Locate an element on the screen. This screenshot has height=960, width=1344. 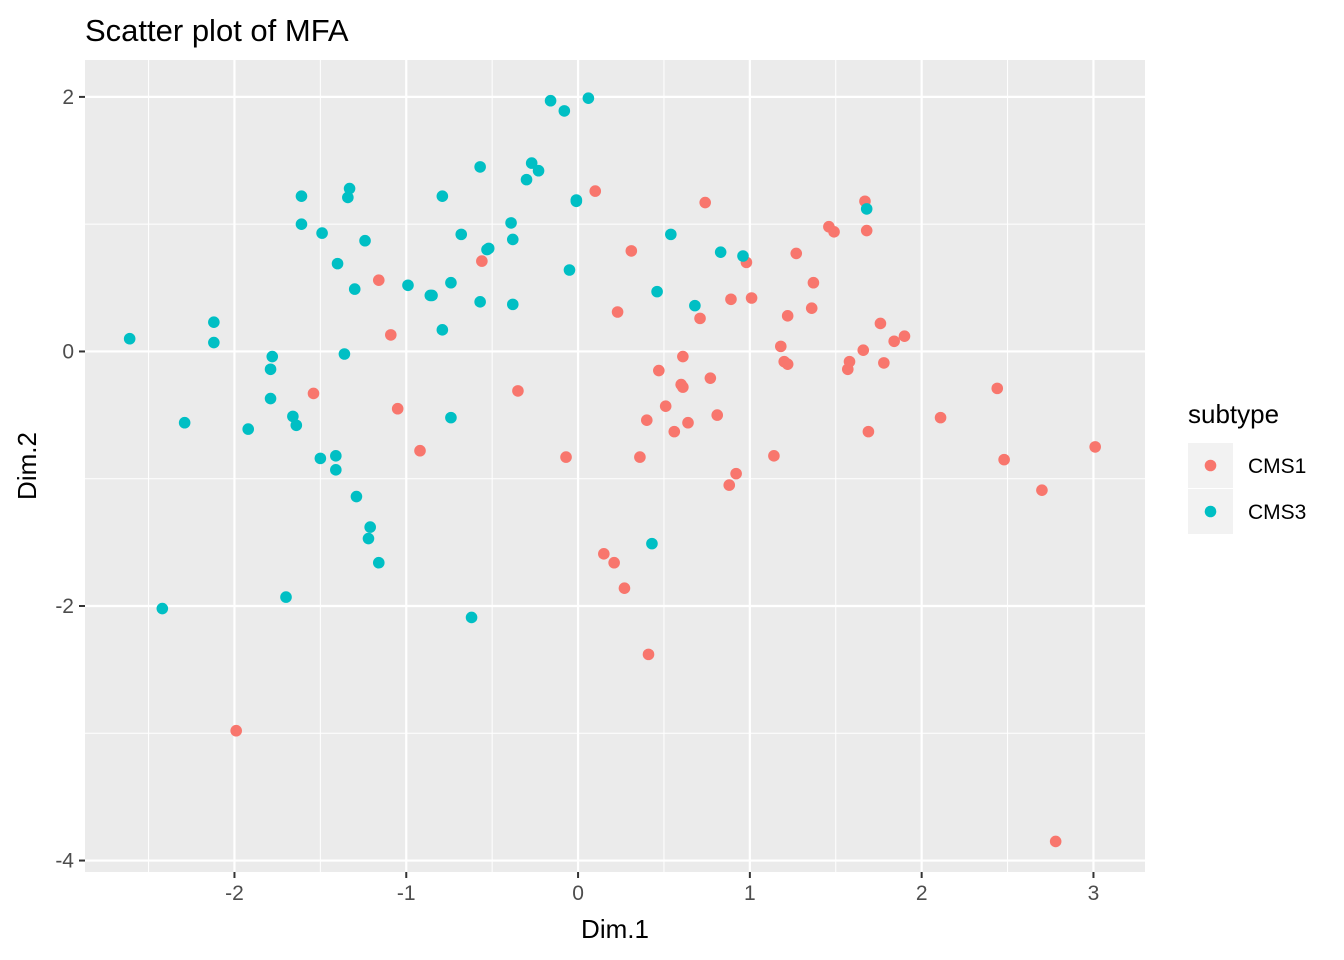
legend-label: CMS3 is located at coordinates (1277, 512).